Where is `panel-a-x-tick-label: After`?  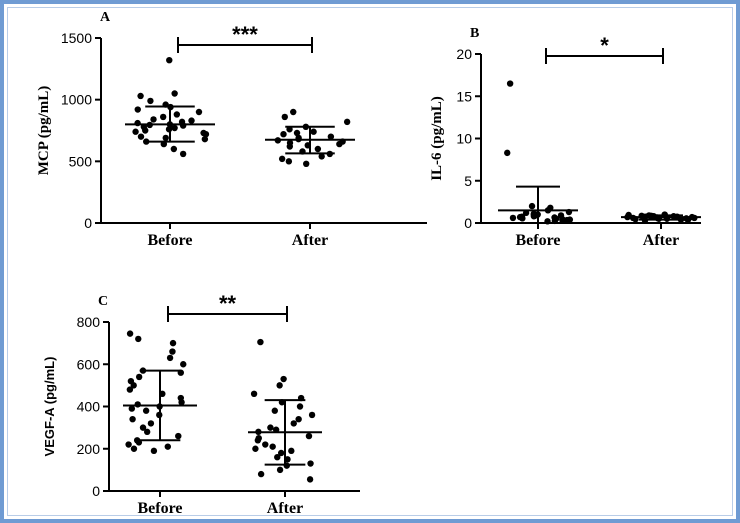 panel-a-x-tick-label: After is located at coordinates (310, 240).